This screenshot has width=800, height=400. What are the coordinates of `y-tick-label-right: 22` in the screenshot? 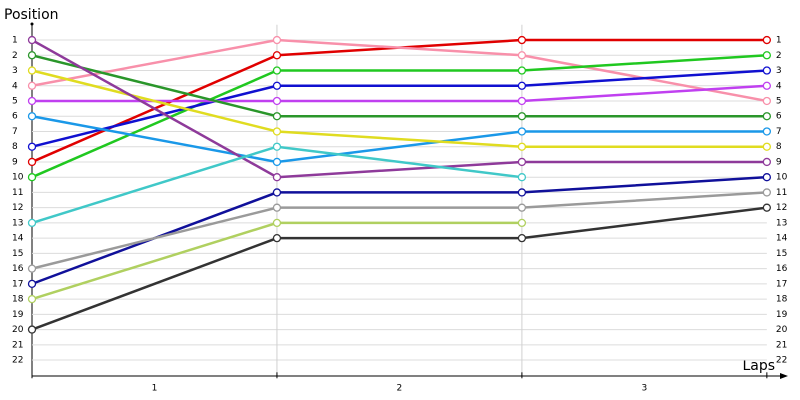 It's located at (781, 361).